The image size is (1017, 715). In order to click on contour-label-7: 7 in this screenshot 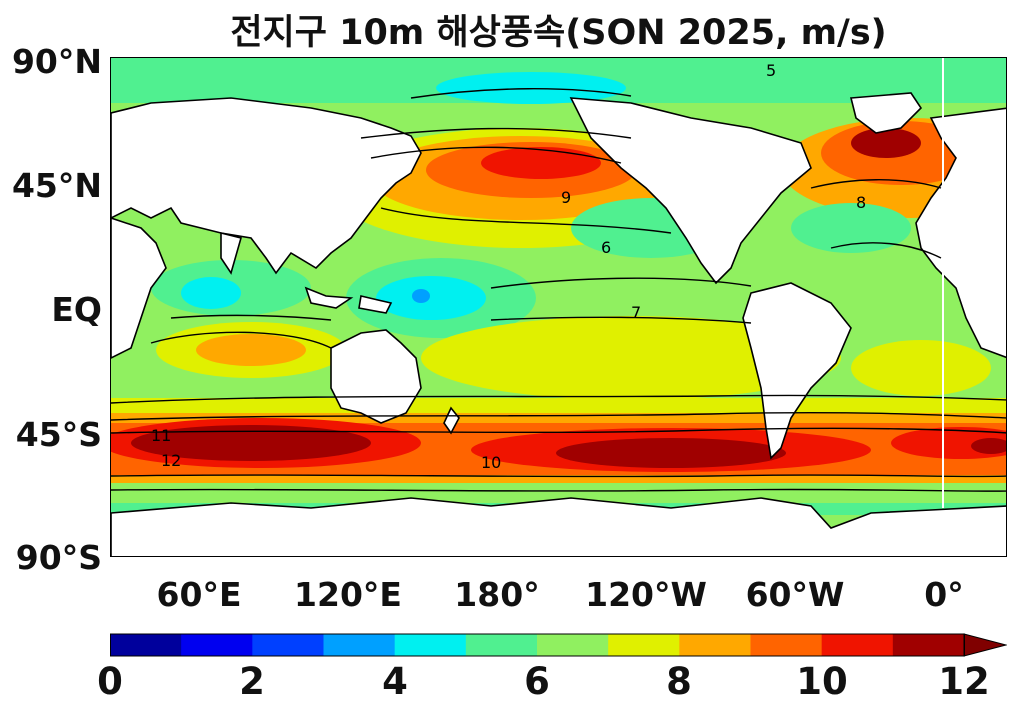, I will do `click(636, 312)`.